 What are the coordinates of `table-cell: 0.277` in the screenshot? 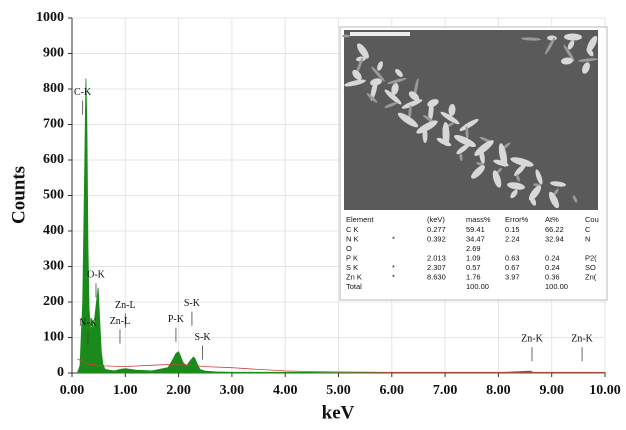 It's located at (436, 229).